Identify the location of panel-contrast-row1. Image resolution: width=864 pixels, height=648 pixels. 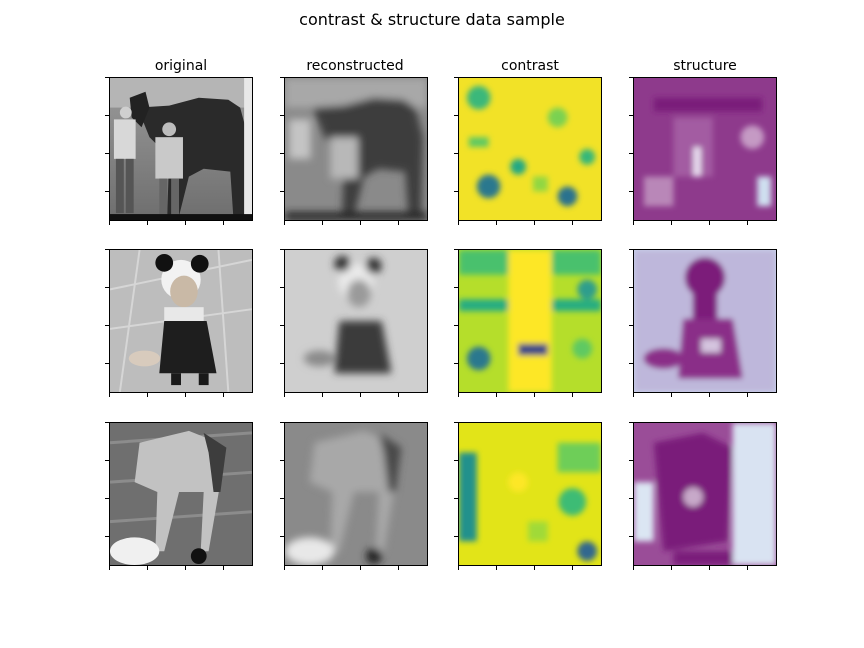
(530, 149).